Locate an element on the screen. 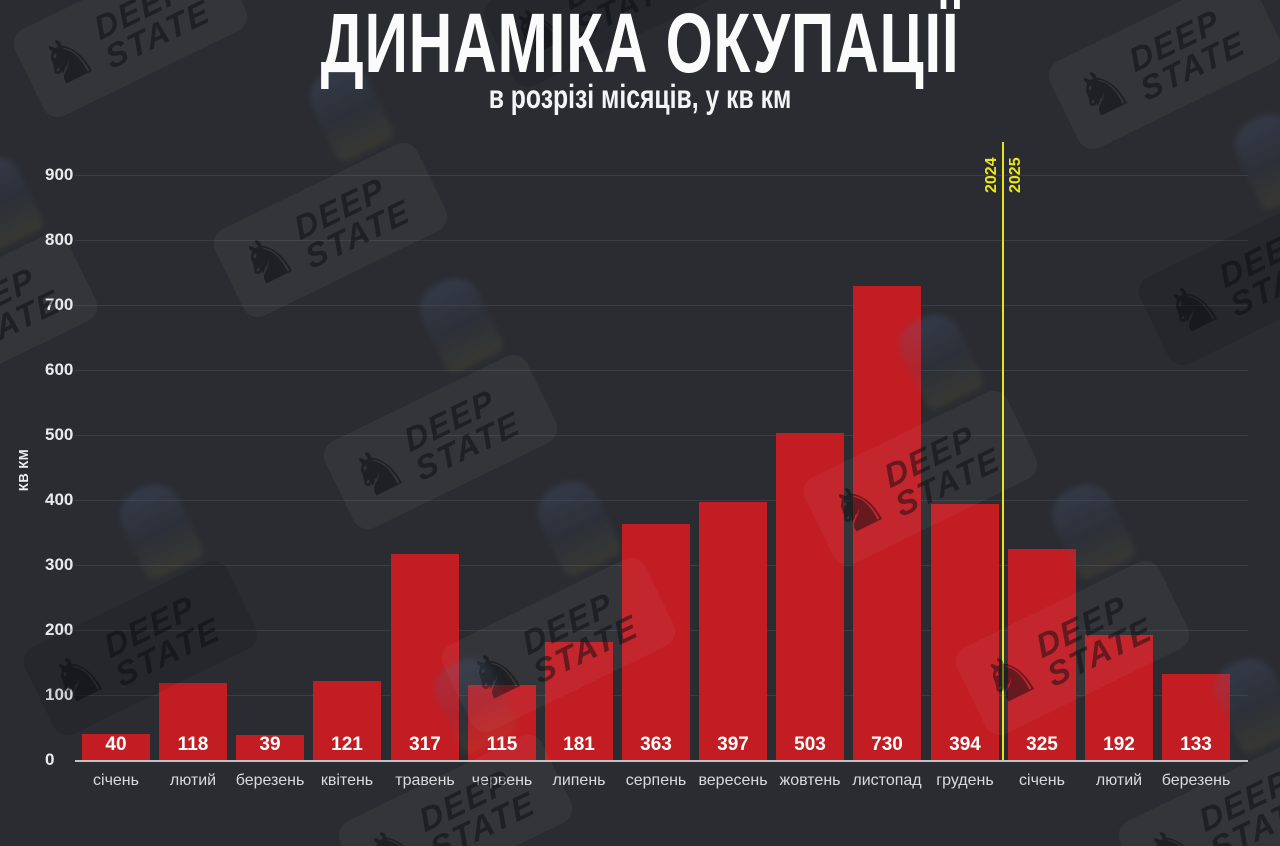  x-tick-7: серпень is located at coordinates (656, 780).